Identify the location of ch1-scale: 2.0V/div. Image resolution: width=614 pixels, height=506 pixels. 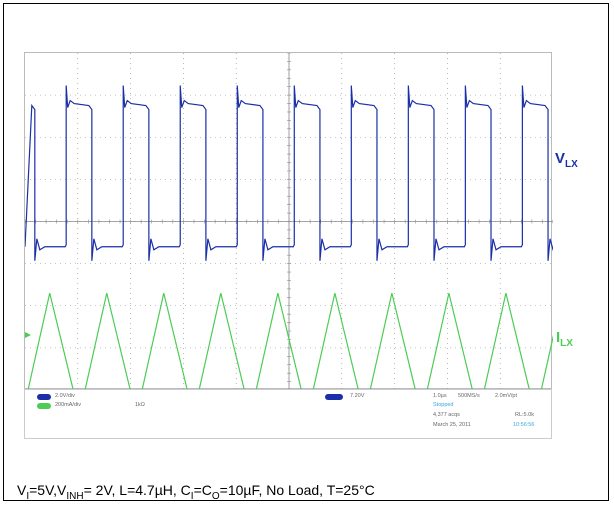
(65, 396).